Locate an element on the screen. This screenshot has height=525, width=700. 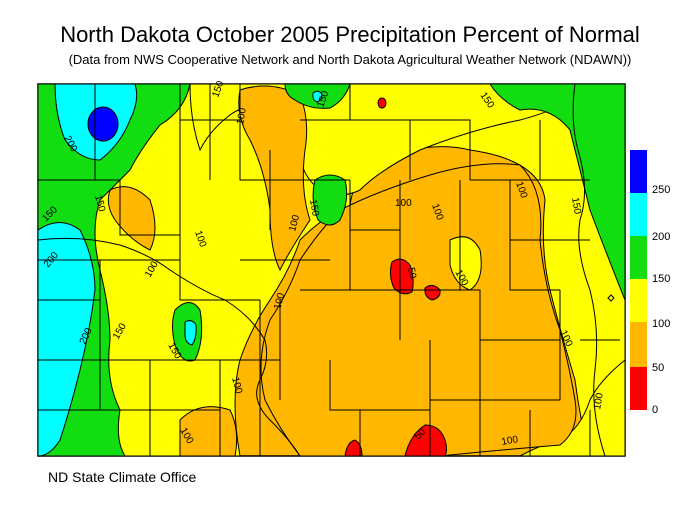
contour-label-100-k: 100 is located at coordinates (236, 385).